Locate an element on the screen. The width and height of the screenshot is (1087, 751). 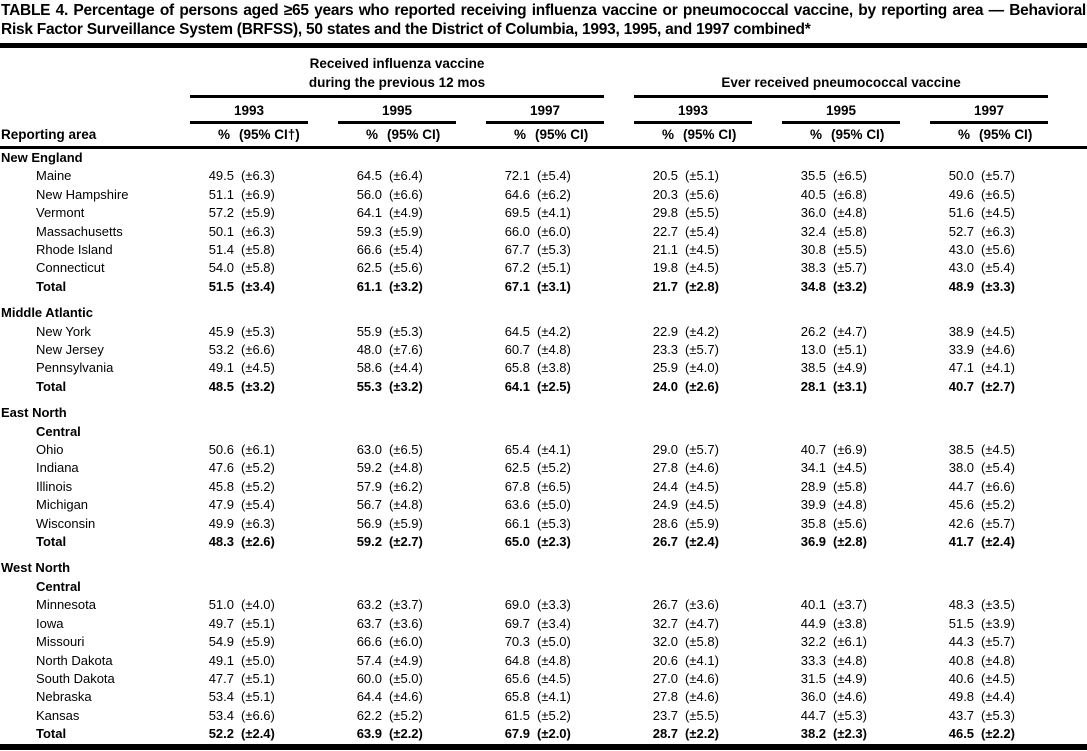
ci-cell: (±6.0) is located at coordinates (406, 642).